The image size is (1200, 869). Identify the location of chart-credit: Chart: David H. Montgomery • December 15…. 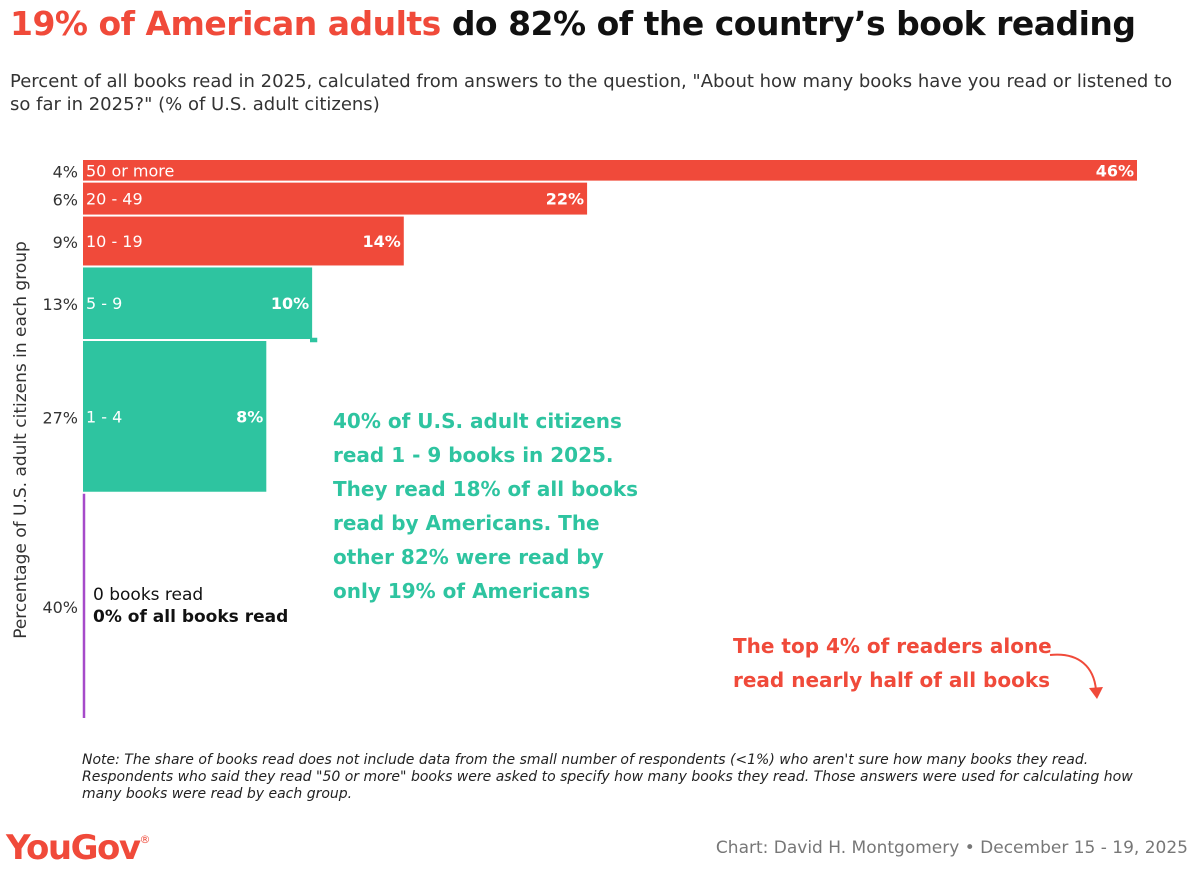
(951, 848).